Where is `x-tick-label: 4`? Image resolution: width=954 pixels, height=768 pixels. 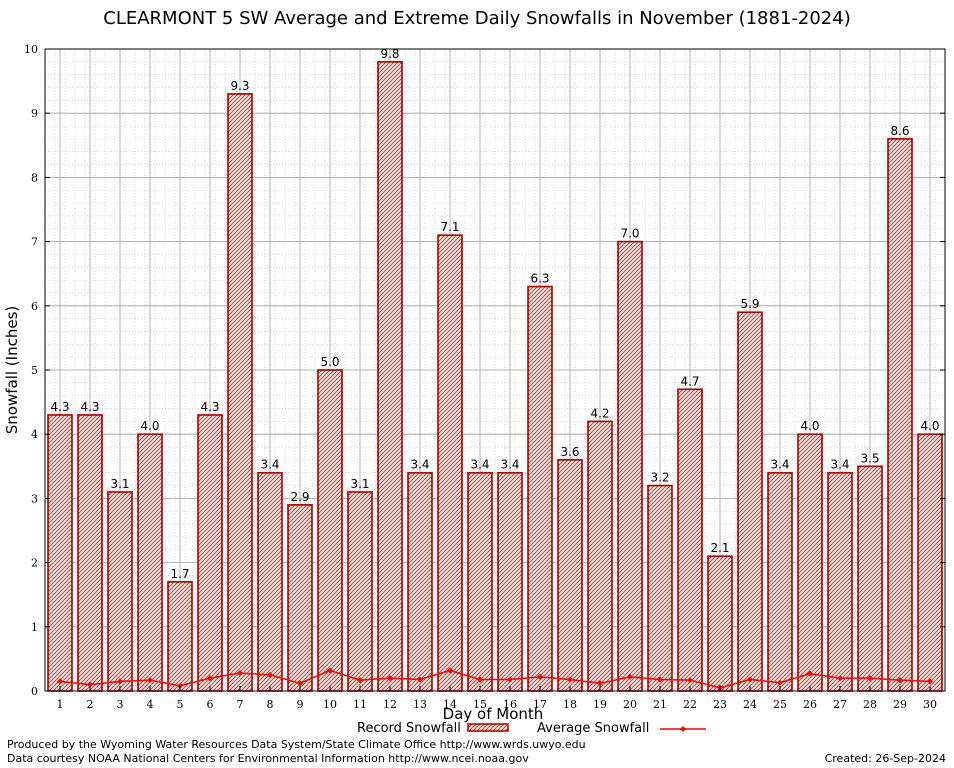 x-tick-label: 4 is located at coordinates (150, 704).